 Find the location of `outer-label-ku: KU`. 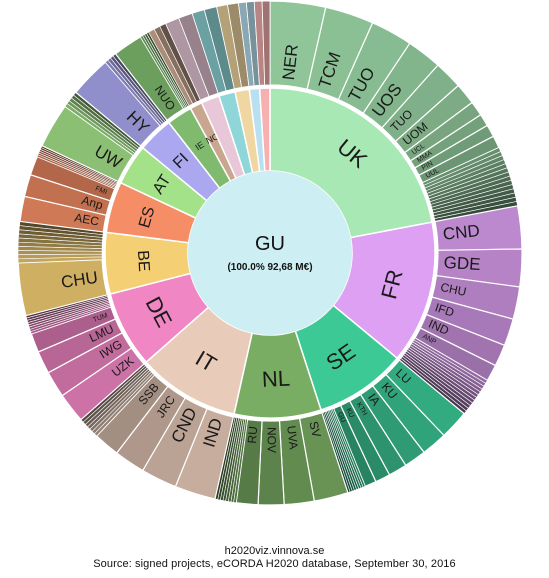

outer-label-ku: KU is located at coordinates (349, 413).